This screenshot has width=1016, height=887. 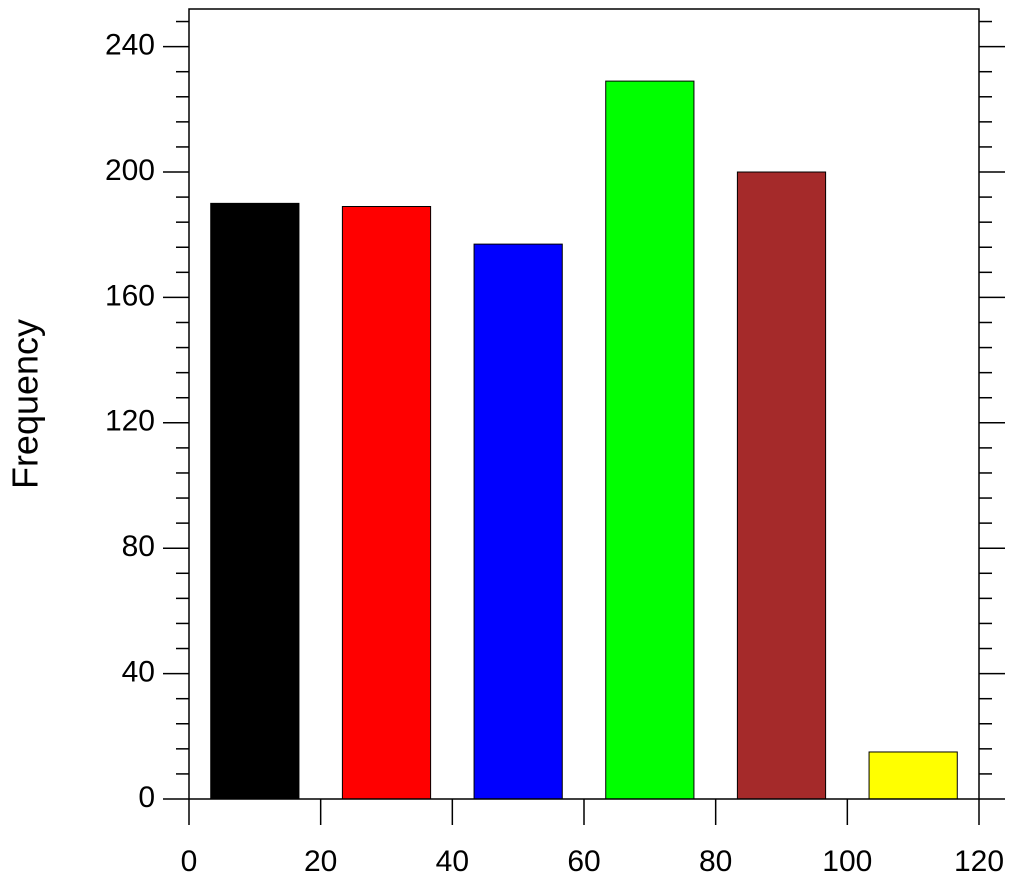 I want to click on x-tick-label: 100, so click(x=847, y=861).